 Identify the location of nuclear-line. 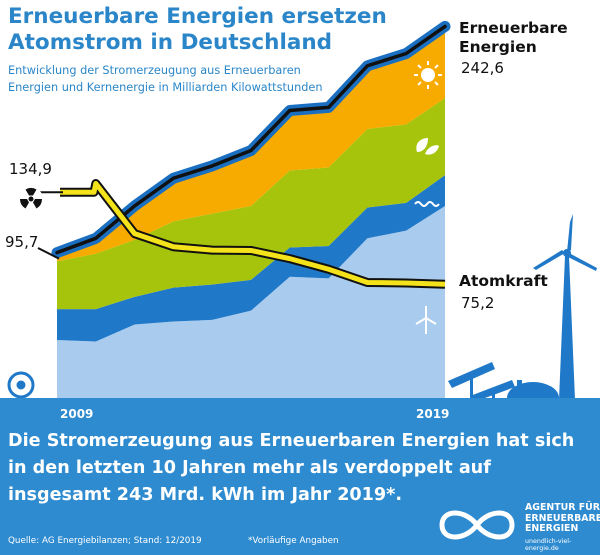
(253, 233).